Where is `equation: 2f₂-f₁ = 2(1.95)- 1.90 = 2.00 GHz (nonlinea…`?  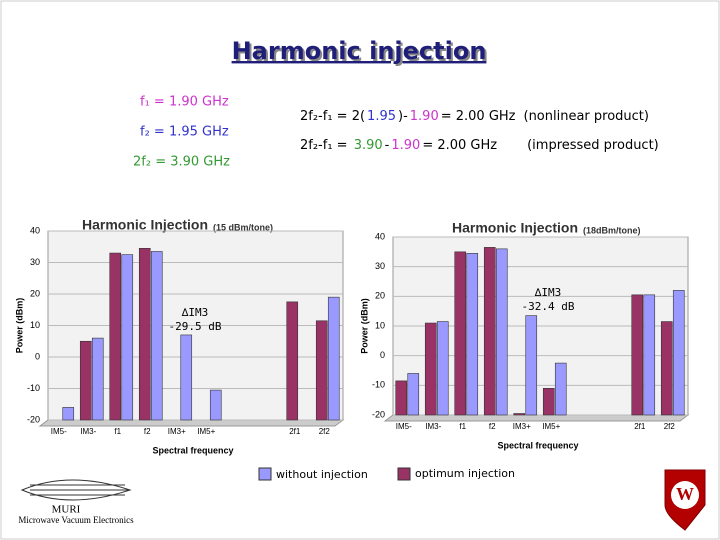
equation: 2f₂-f₁ = 2(1.95)- 1.90 = 2.00 GHz (nonlinea… is located at coordinates (474, 116).